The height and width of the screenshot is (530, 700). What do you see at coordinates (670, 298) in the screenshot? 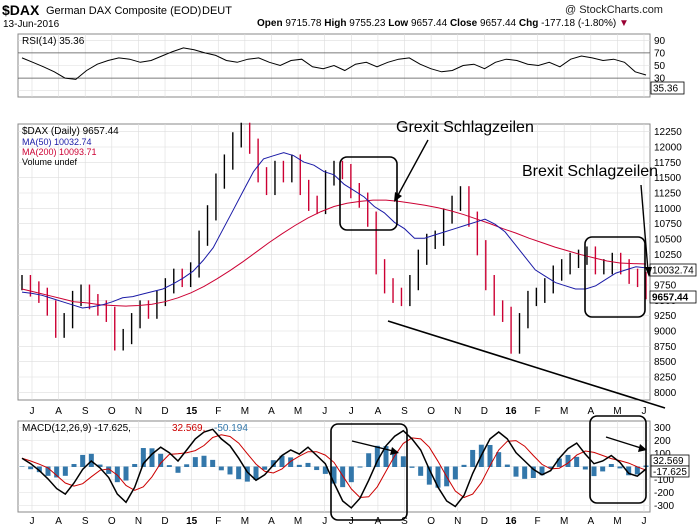
I see `price-last-label: 9657.44` at bounding box center [670, 298].